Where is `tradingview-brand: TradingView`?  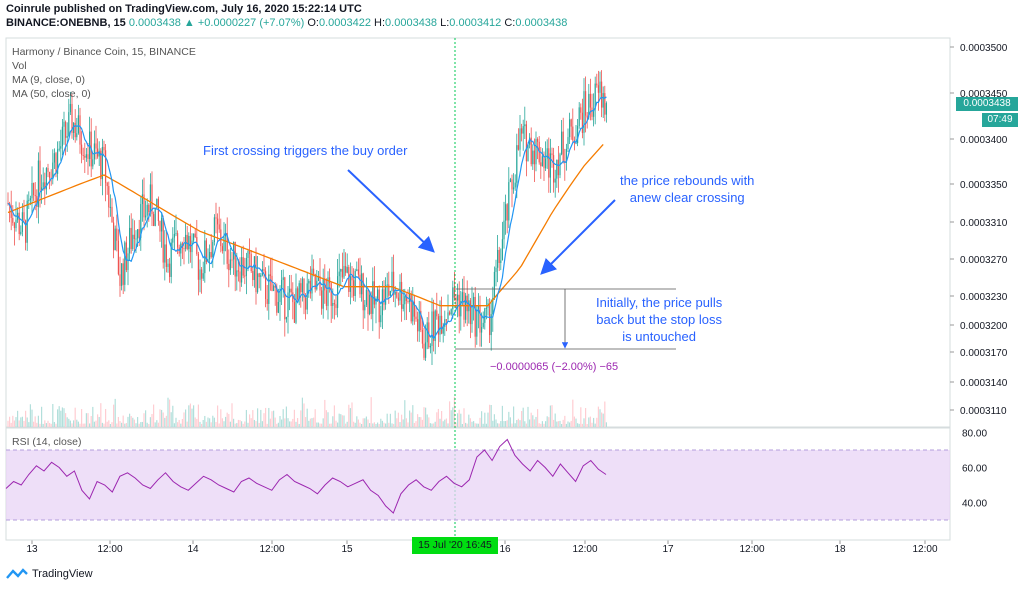
tradingview-brand: TradingView is located at coordinates (49, 574).